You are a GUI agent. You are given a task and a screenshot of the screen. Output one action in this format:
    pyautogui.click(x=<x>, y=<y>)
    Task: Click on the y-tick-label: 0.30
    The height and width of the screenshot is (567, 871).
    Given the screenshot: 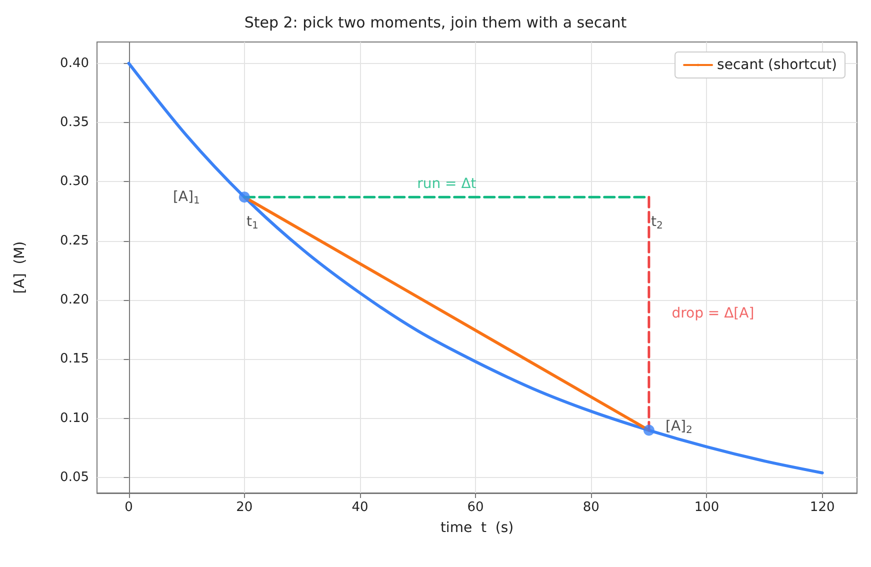 What is the action you would take?
    pyautogui.click(x=74, y=182)
    